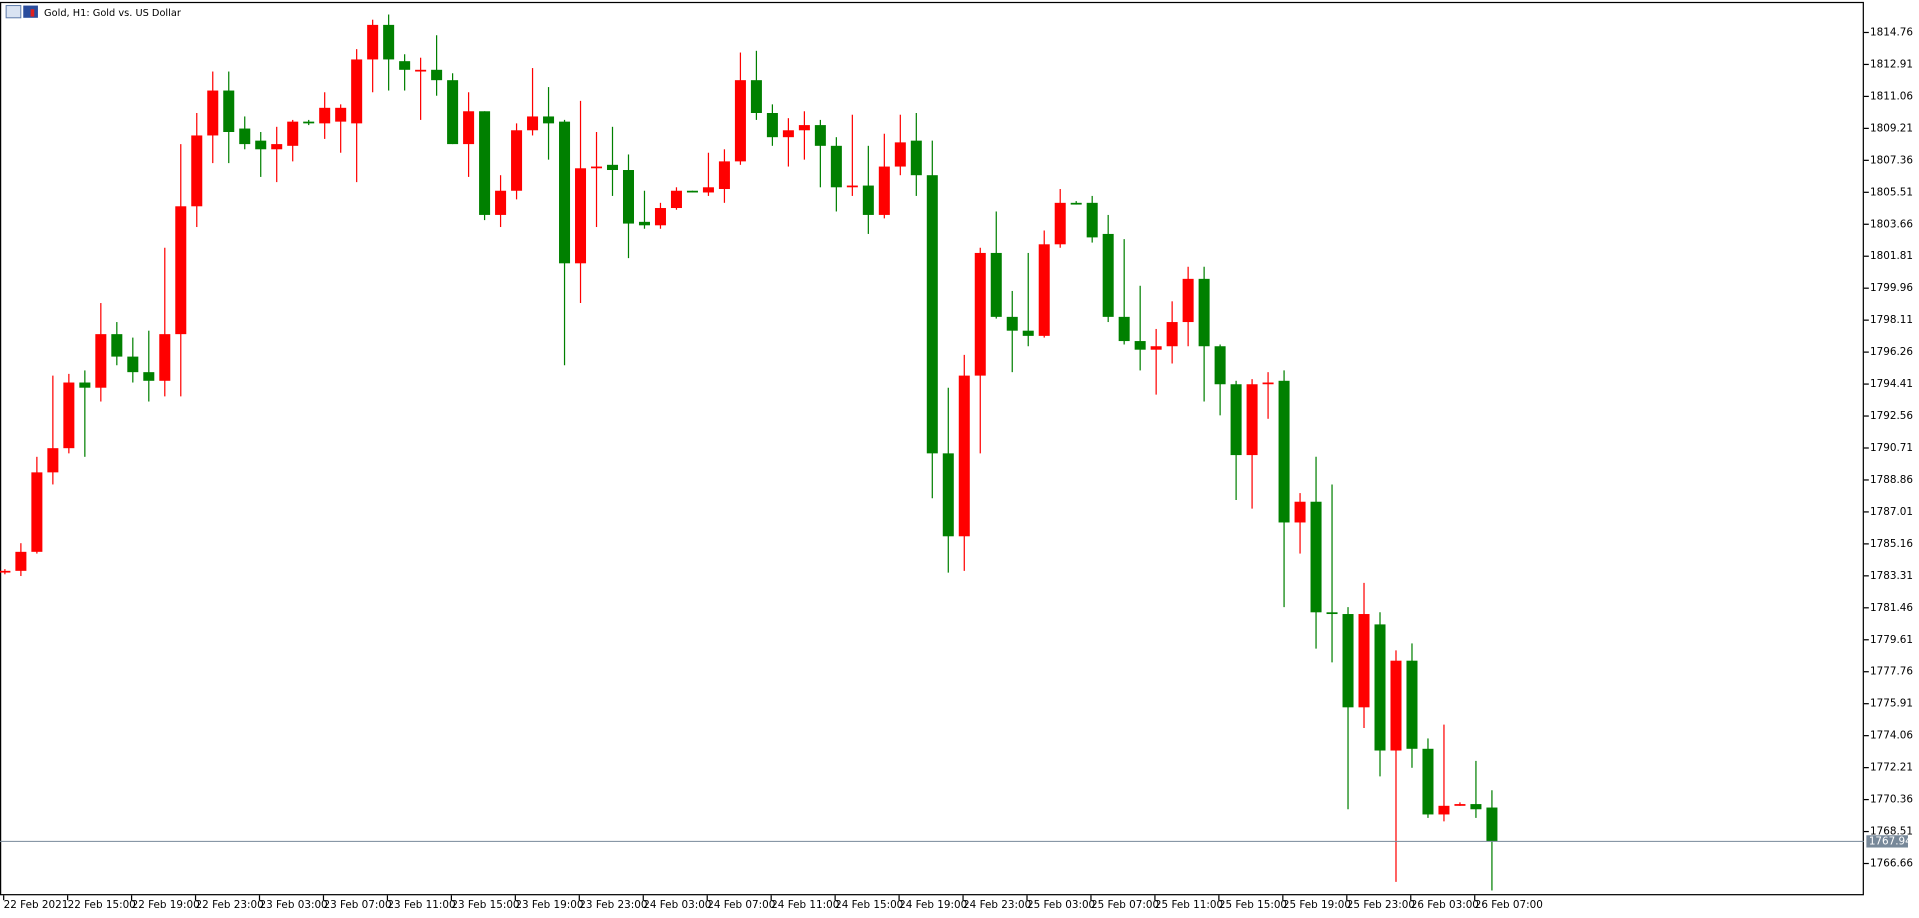 The height and width of the screenshot is (918, 1919). Describe the element at coordinates (869, 905) in the screenshot. I see `x-tick-label: 24 Feb 15:00` at that location.